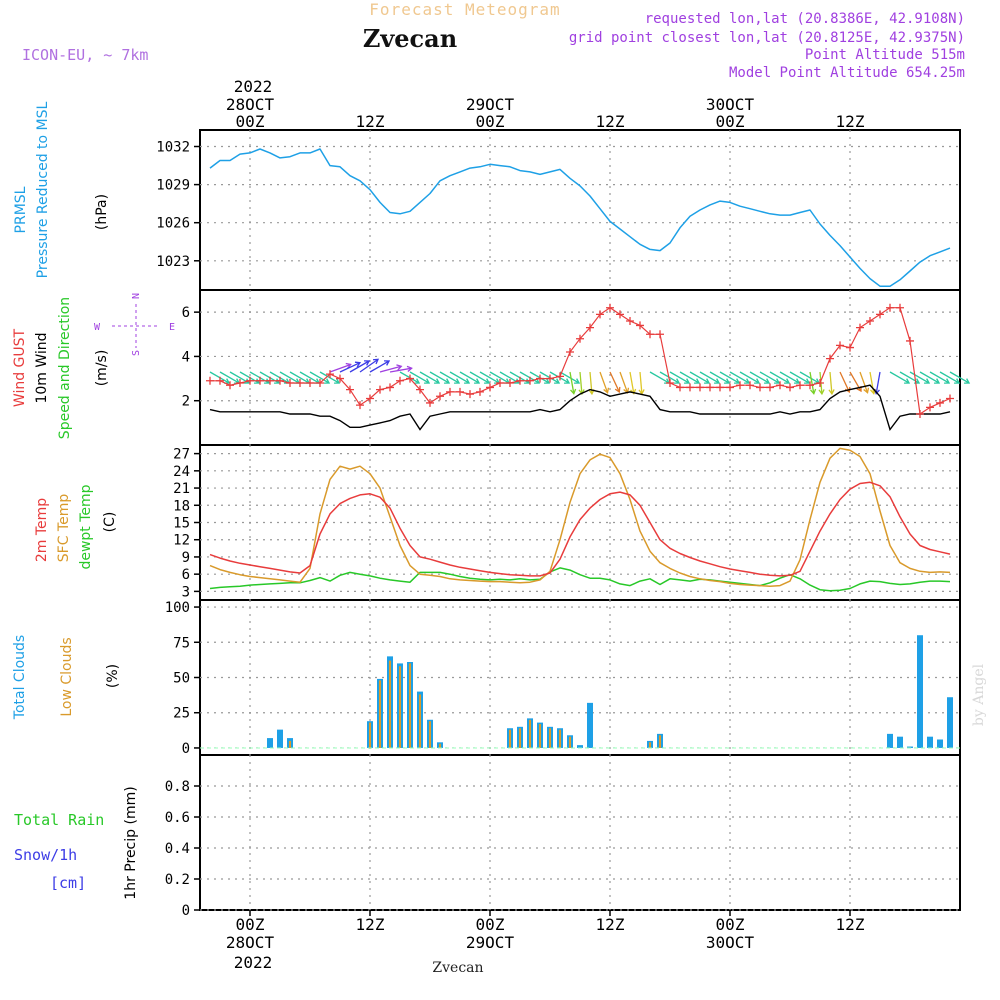 Image resolution: width=1000 pixels, height=1000 pixels. I want to click on temp-ylabel-sfc: SFC Temp, so click(64, 528).